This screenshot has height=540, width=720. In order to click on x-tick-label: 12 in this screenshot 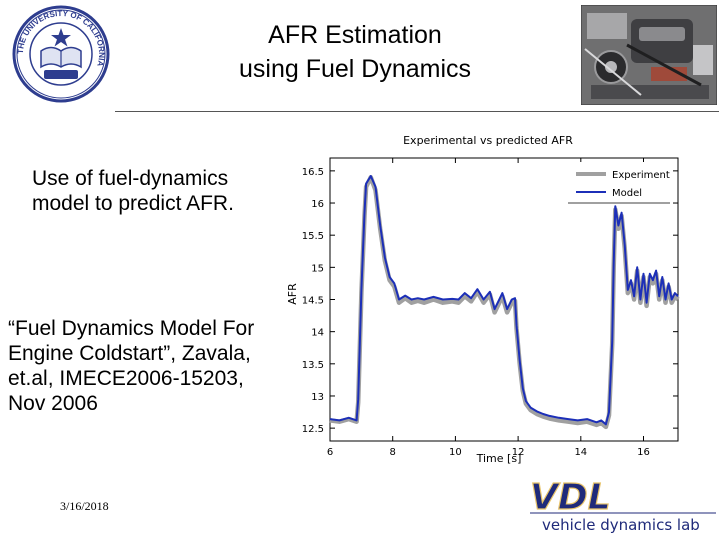, I will do `click(518, 452)`.